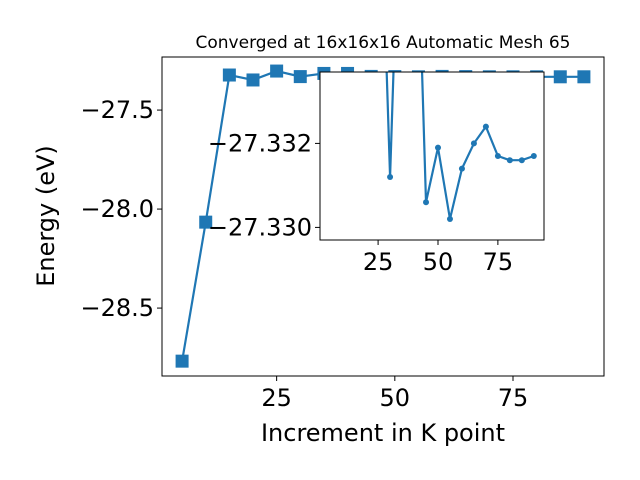  Describe the element at coordinates (383, 433) in the screenshot. I see `x-axis-label: Increment in K point` at that location.